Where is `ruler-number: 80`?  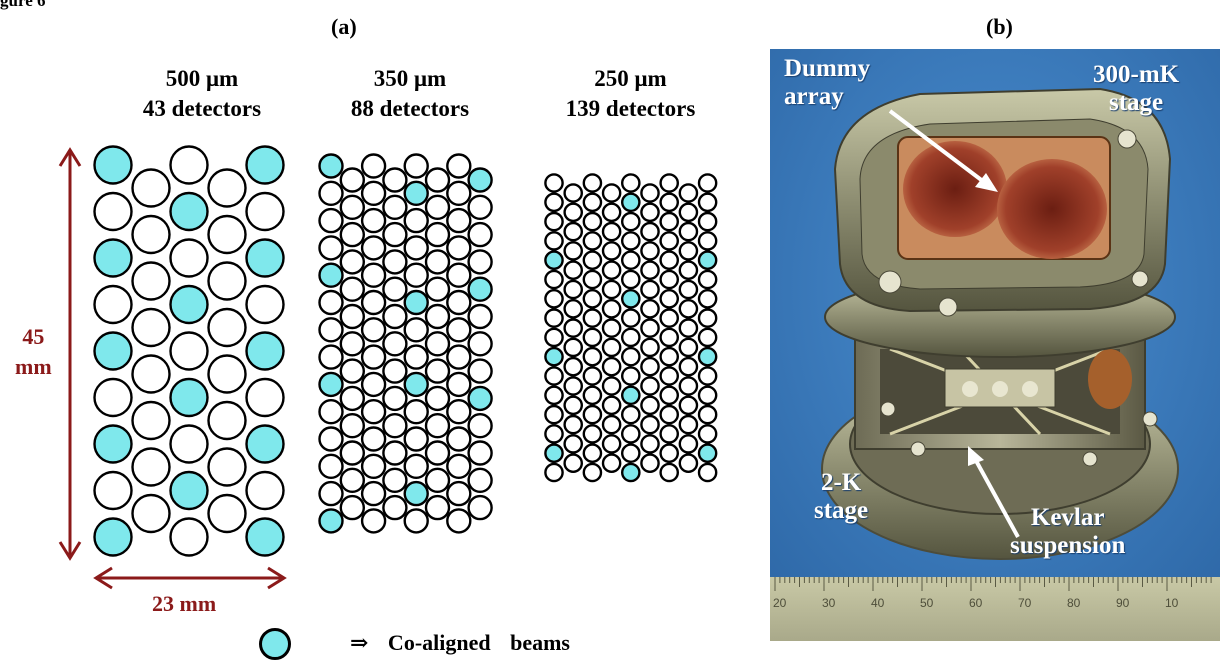 ruler-number: 80 is located at coordinates (1074, 603).